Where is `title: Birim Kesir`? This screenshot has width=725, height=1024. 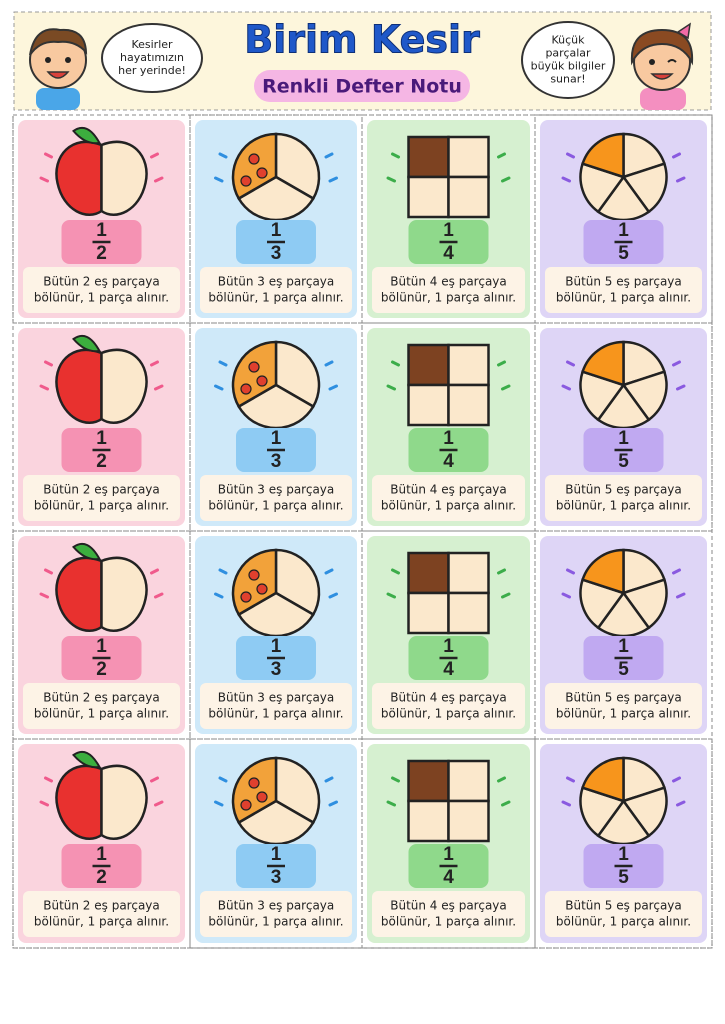 title: Birim Kesir is located at coordinates (362, 40).